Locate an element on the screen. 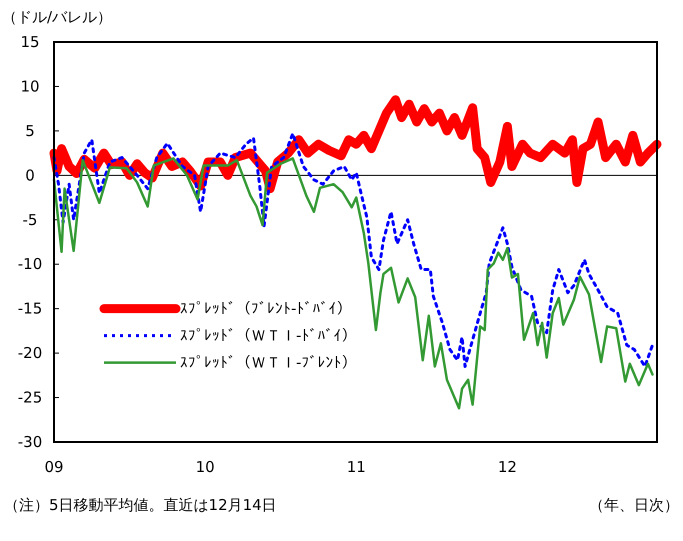 This screenshot has width=683, height=541. y-tick-label: 0 is located at coordinates (30, 175).